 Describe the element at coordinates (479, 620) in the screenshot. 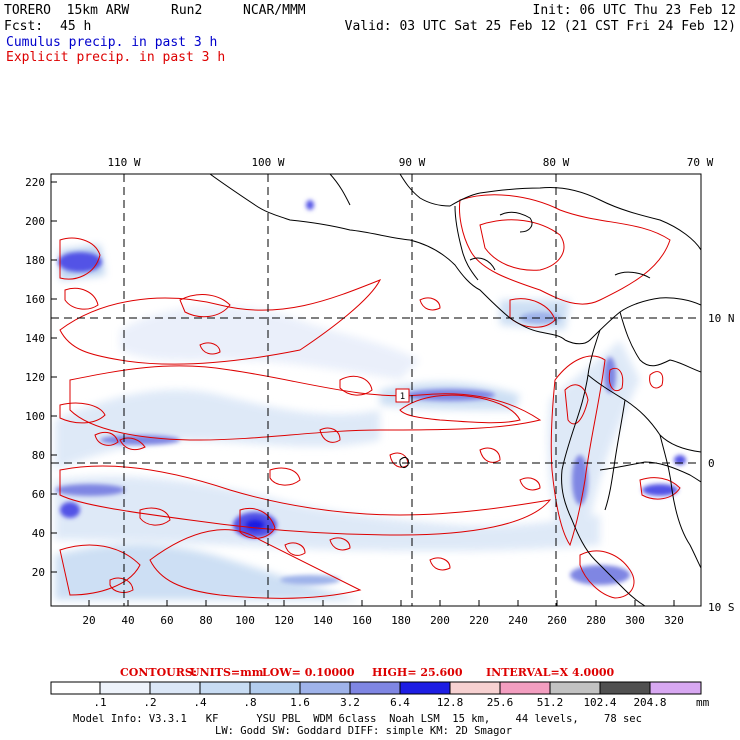

I see `x-tick-label: 220` at that location.